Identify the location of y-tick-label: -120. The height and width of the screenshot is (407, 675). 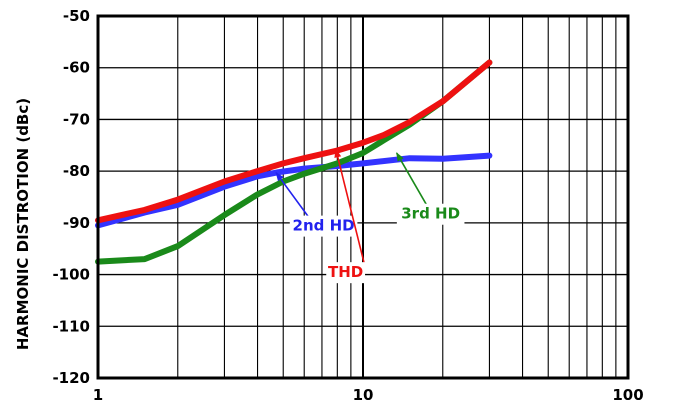
(71, 378).